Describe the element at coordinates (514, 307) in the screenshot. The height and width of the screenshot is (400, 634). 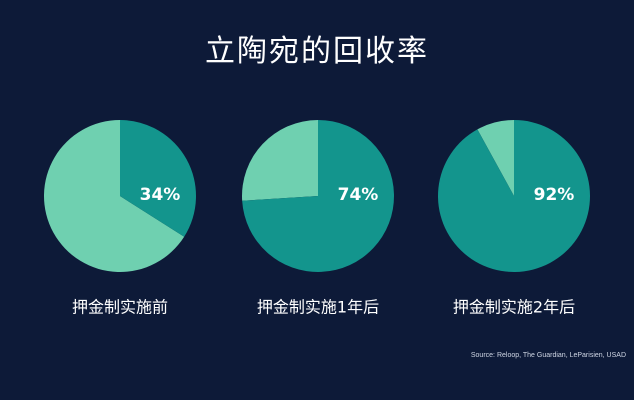
I see `pie-category-label: 押金制实施2年后` at that location.